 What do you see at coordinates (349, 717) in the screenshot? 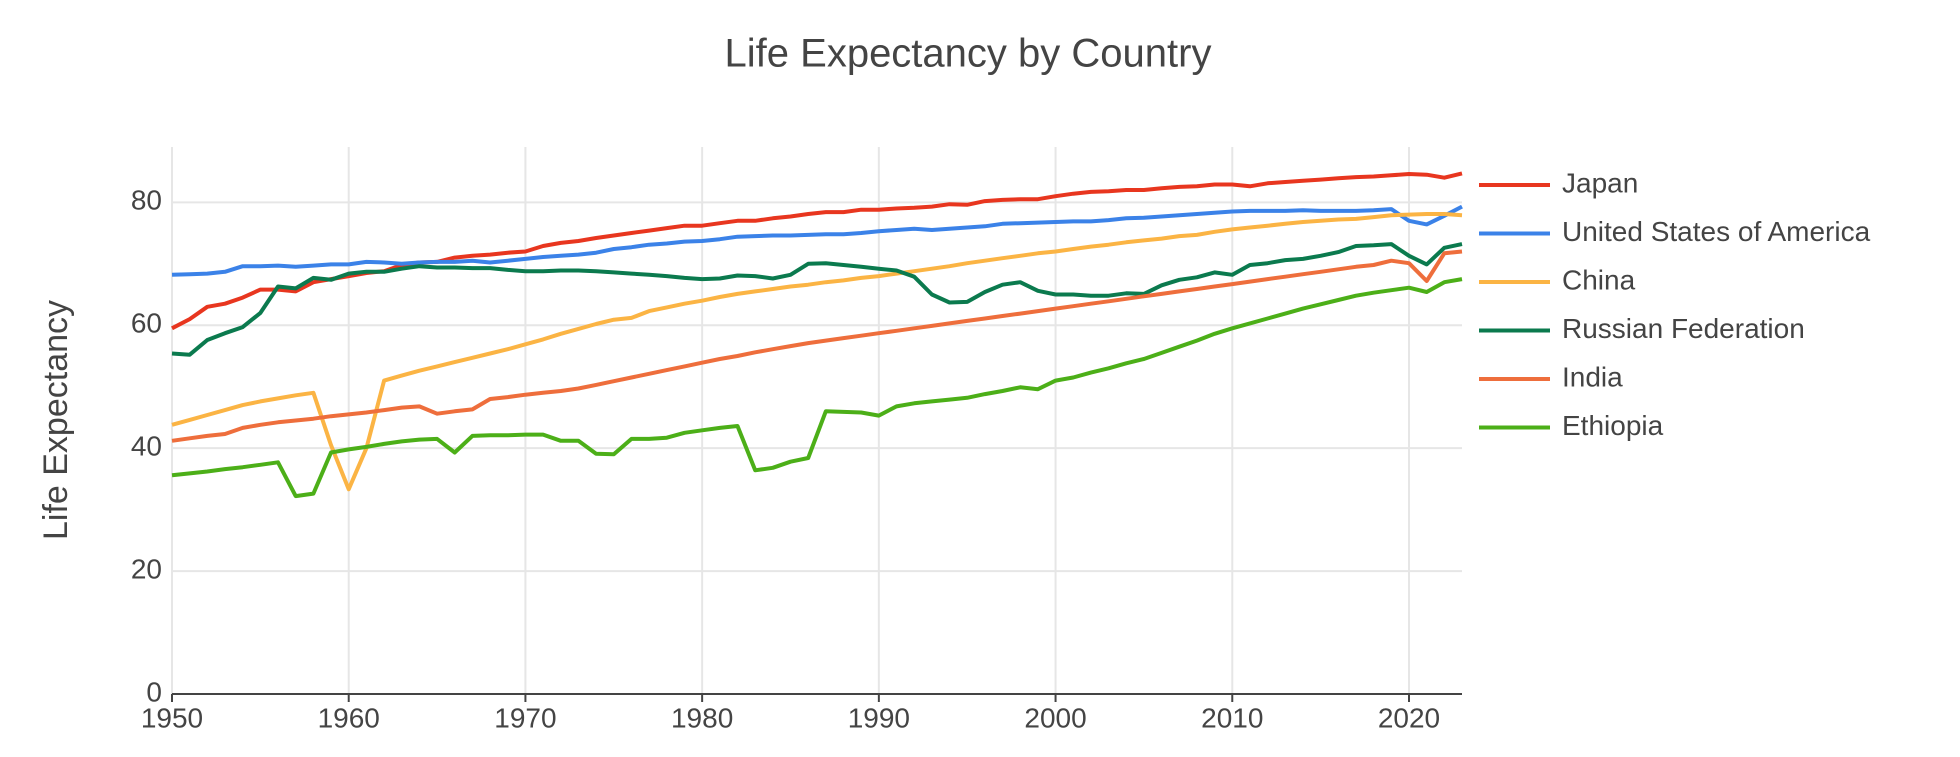
I see `x-tick-label: 1960` at bounding box center [349, 717].